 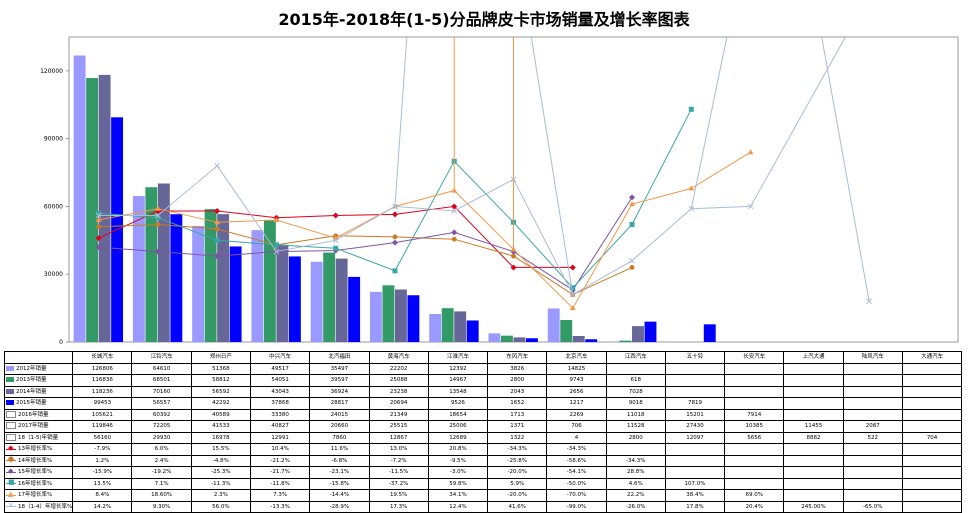 I want to click on y-tick-label: 30000, so click(x=53, y=274).